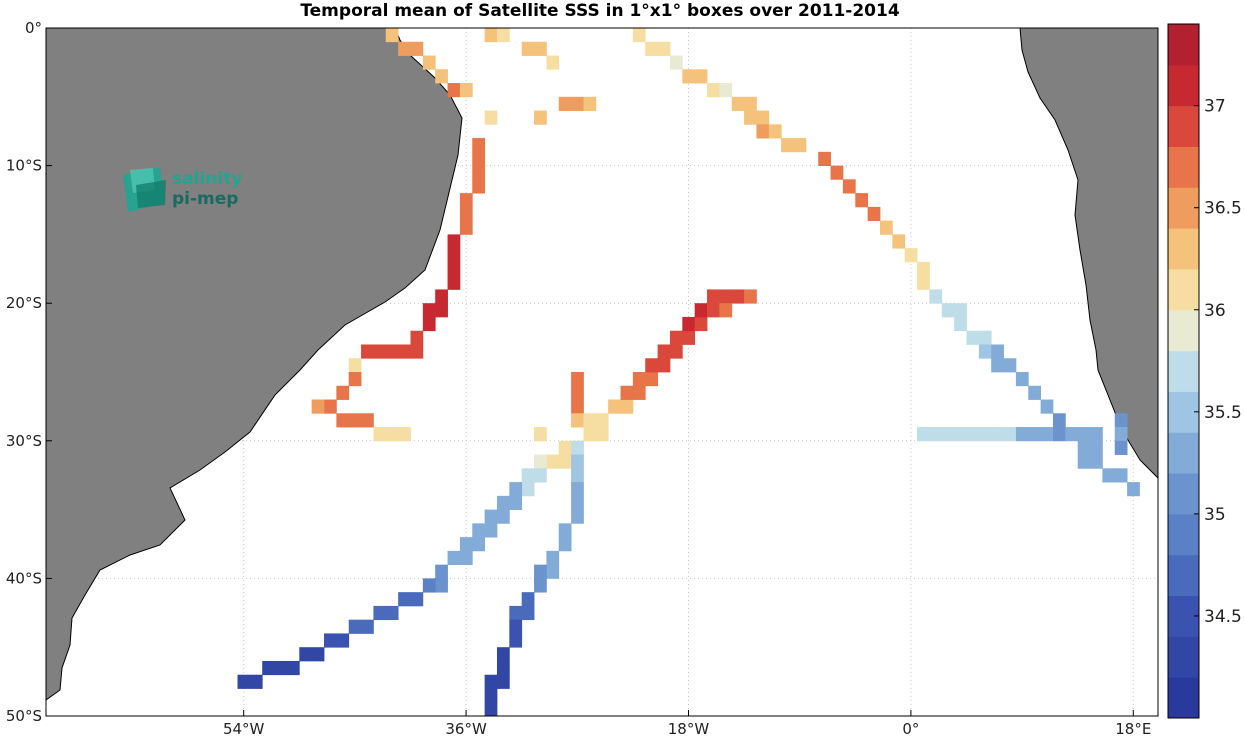 The image size is (1245, 740). Describe the element at coordinates (1215, 107) in the screenshot. I see `colorbar-tick-label-5: 37` at that location.